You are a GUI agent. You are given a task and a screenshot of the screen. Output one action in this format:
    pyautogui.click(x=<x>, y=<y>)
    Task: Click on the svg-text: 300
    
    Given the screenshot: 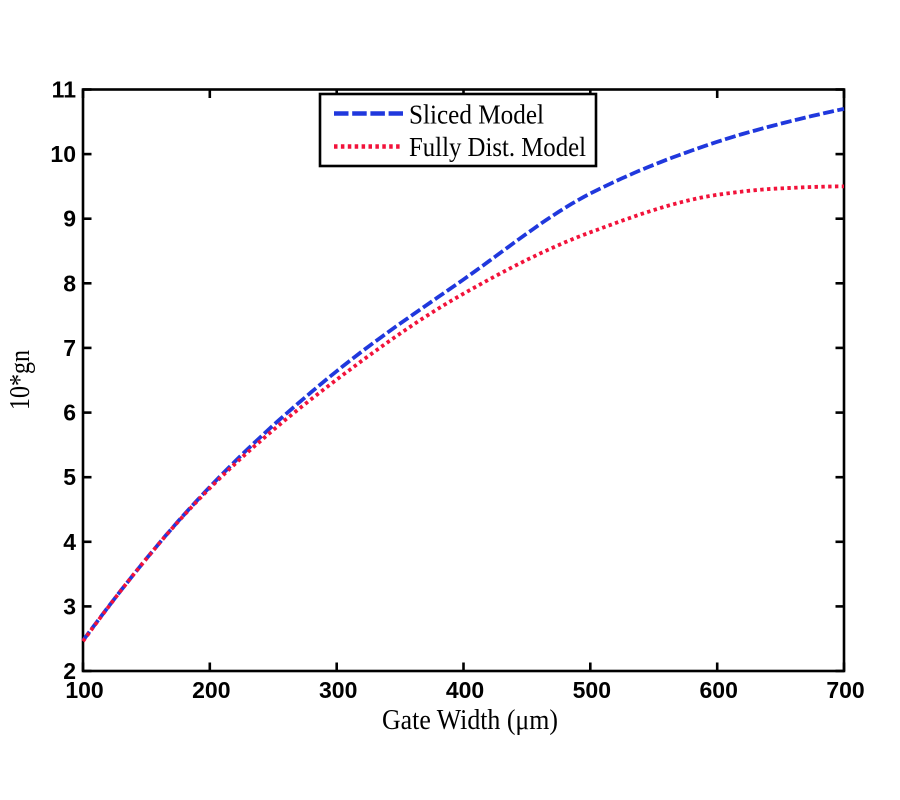 What is the action you would take?
    pyautogui.click(x=338, y=690)
    